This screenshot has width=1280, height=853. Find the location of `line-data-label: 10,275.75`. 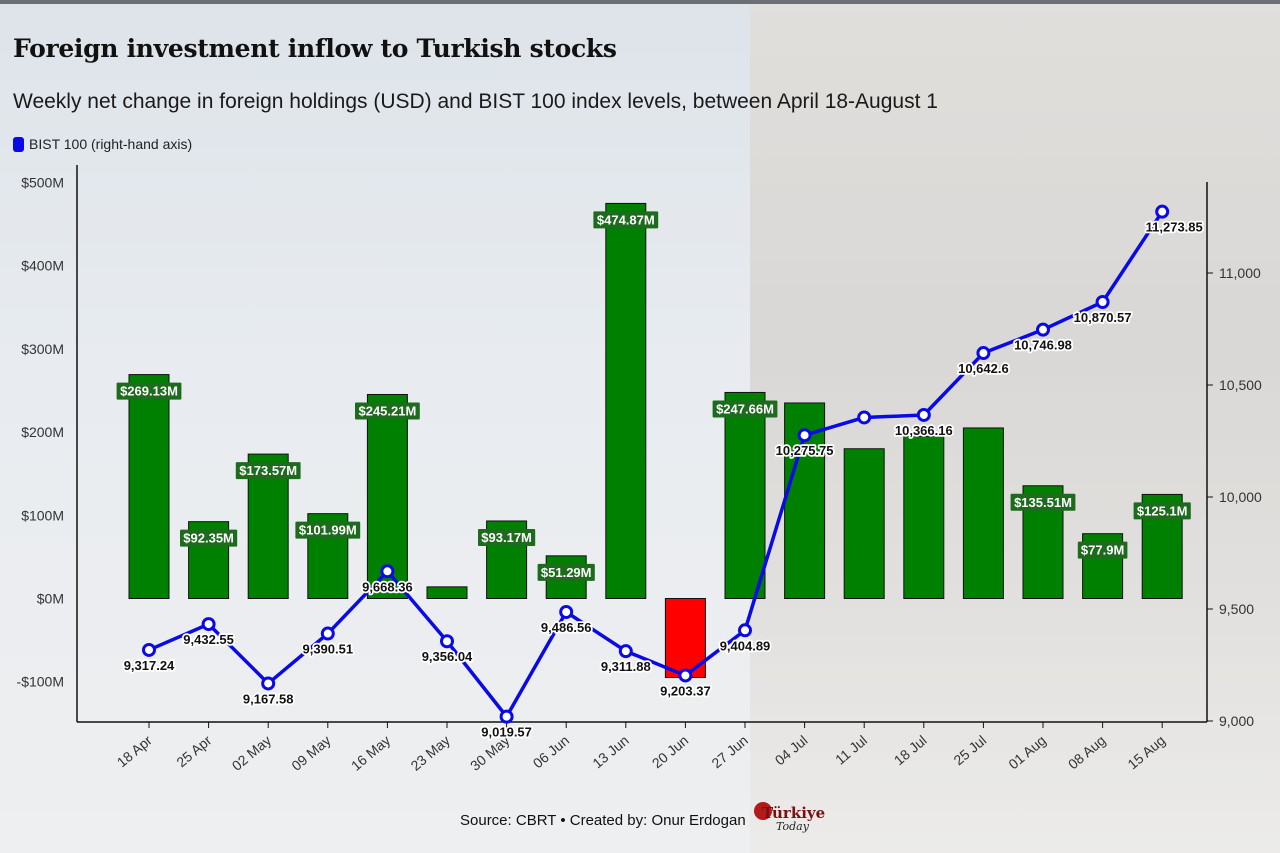

line-data-label: 10,275.75 is located at coordinates (805, 450).